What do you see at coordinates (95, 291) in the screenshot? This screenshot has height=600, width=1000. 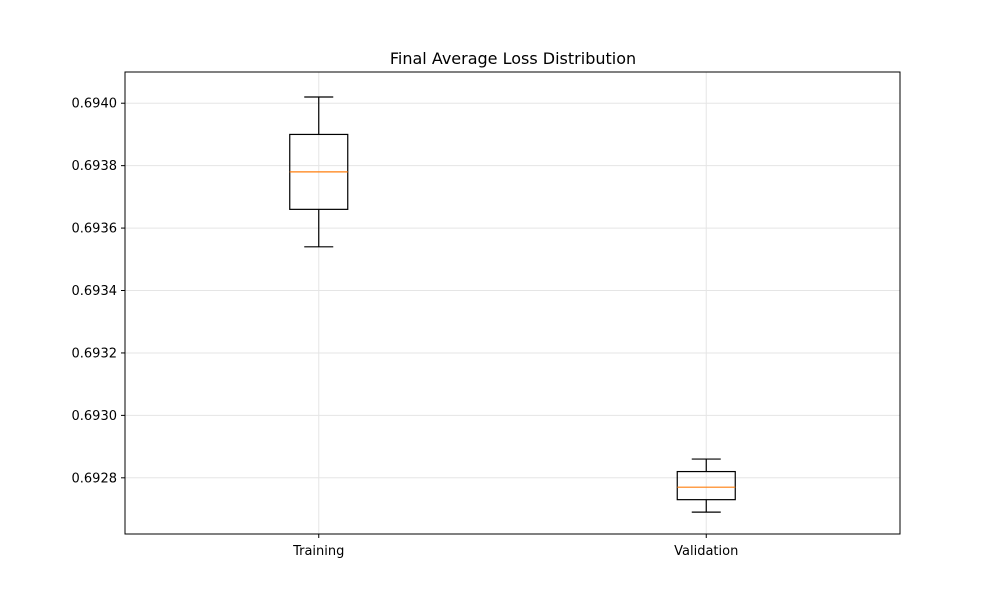 I see `y-tick-label: 0.6934` at bounding box center [95, 291].